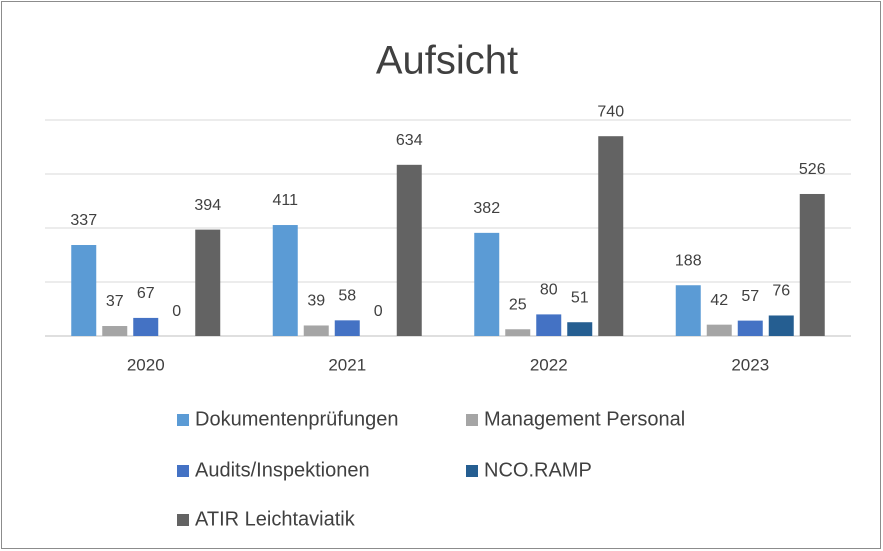 Image resolution: width=883 pixels, height=551 pixels. Describe the element at coordinates (518, 304) in the screenshot. I see `value-label: 25` at that location.